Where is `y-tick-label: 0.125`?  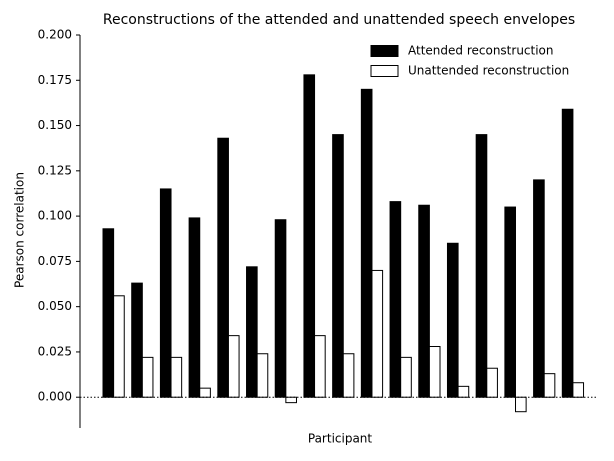 y-tick-label: 0.125 is located at coordinates (55, 170).